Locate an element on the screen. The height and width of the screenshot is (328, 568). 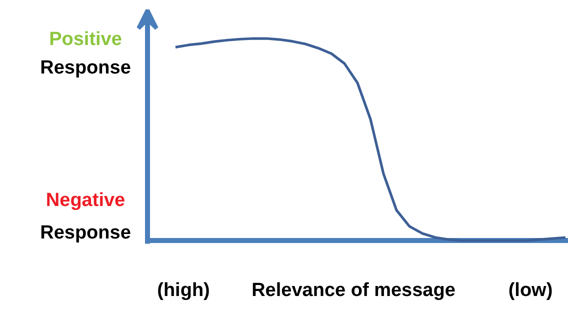
text: Negative Response is located at coordinates (85, 217).